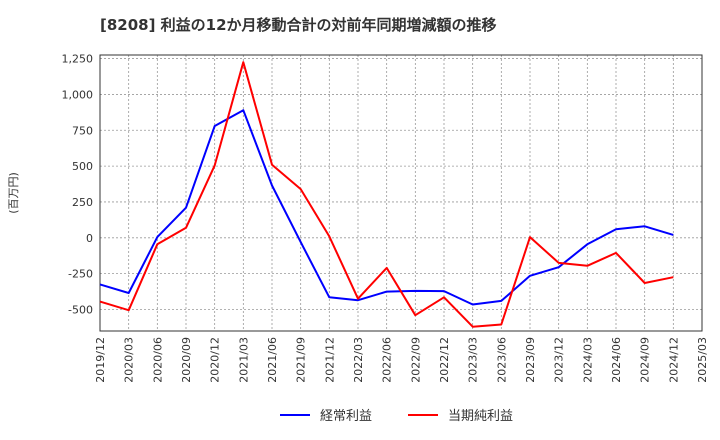 This screenshot has width=720, height=440. I want to click on x-tick-label: 2023/12, so click(559, 360).